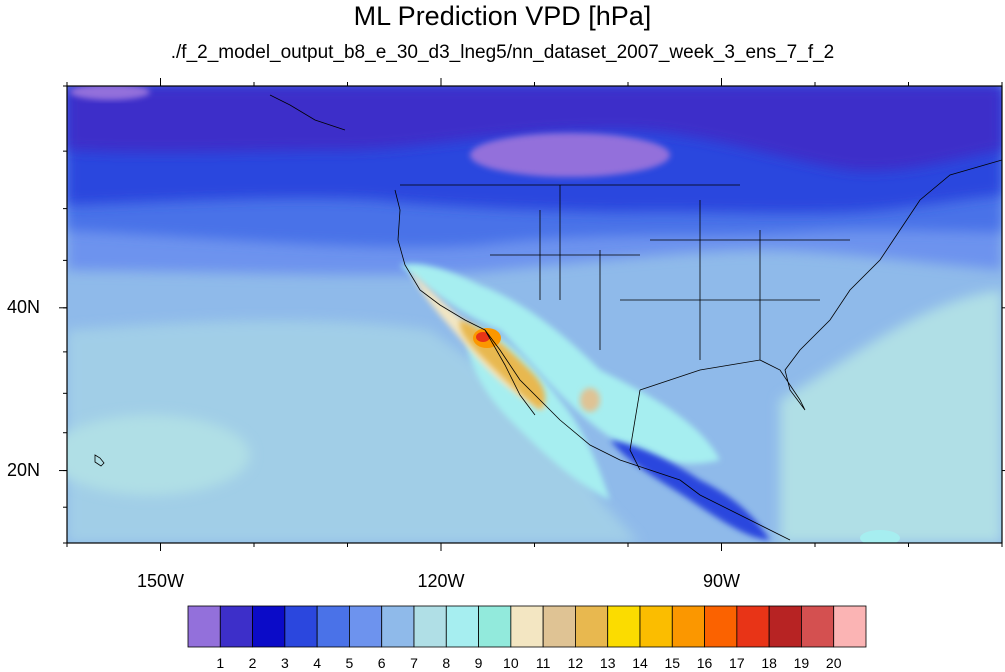 The width and height of the screenshot is (1005, 672). Describe the element at coordinates (23, 469) in the screenshot. I see `lat-tick-label: 20N` at that location.